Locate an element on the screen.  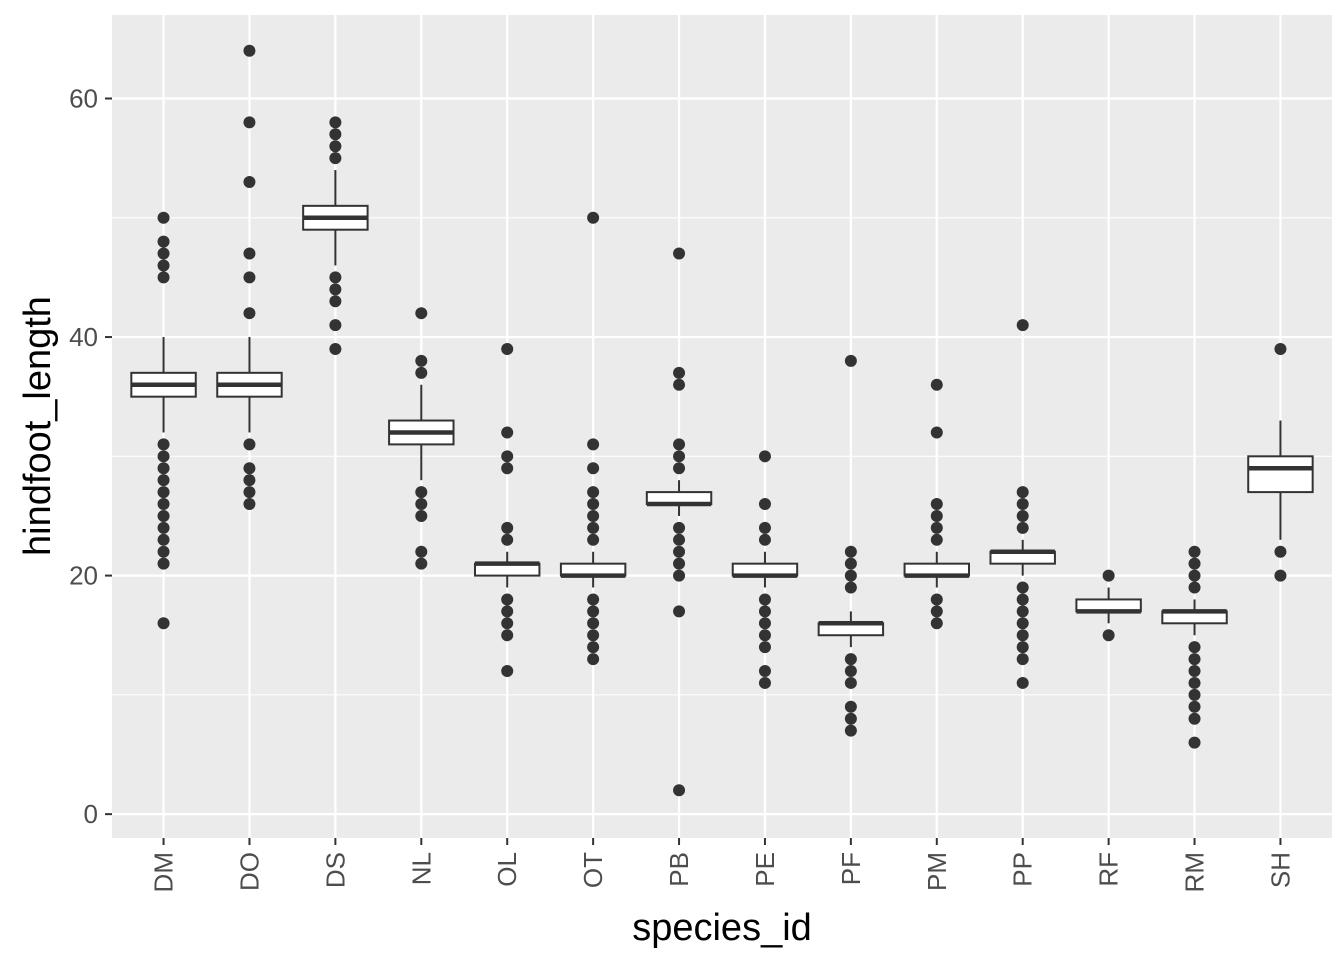
y-tick-label: 0 is located at coordinates (91, 814).